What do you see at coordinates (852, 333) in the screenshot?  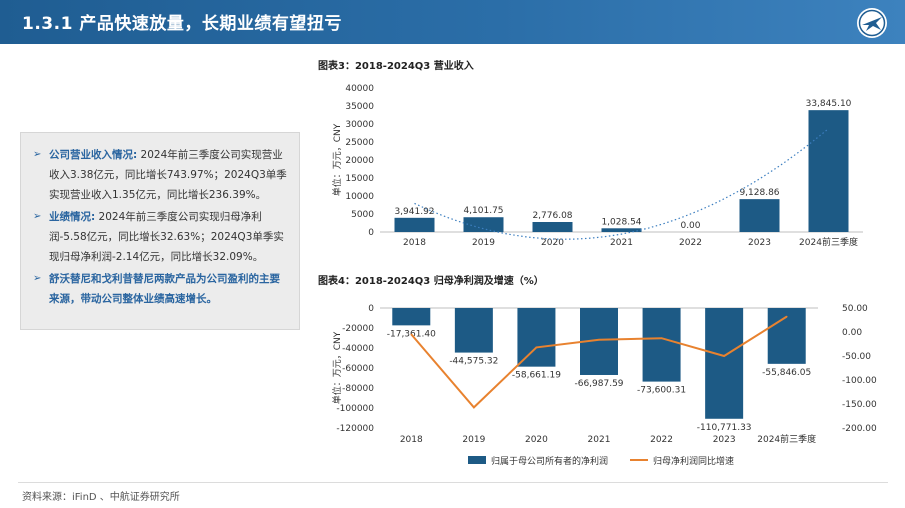 I see `y2-tick-label: 0.00` at bounding box center [852, 333].